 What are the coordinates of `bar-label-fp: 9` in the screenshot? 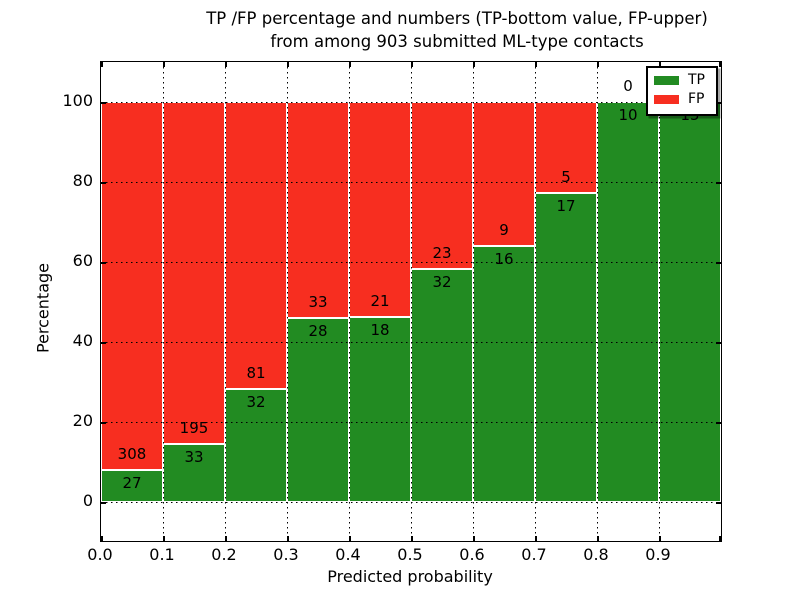 It's located at (504, 230).